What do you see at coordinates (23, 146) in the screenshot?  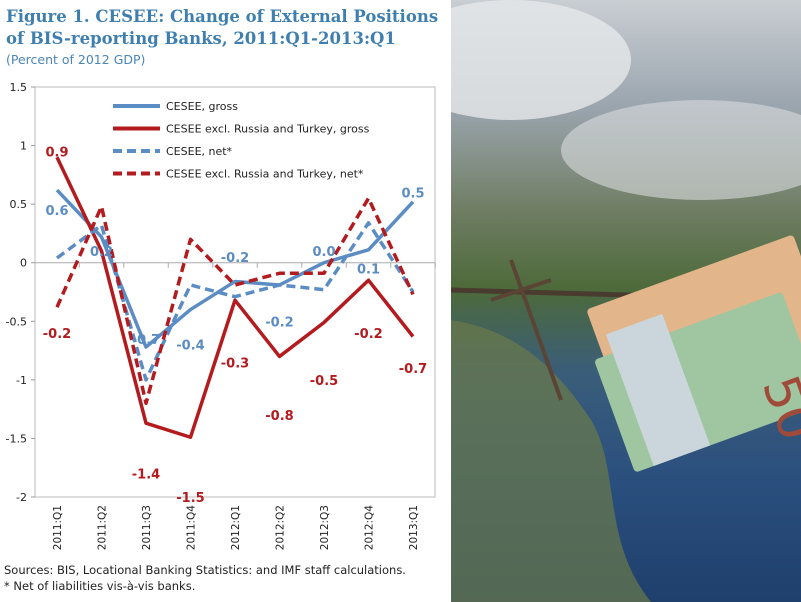 I see `y-tick-label: 1` at bounding box center [23, 146].